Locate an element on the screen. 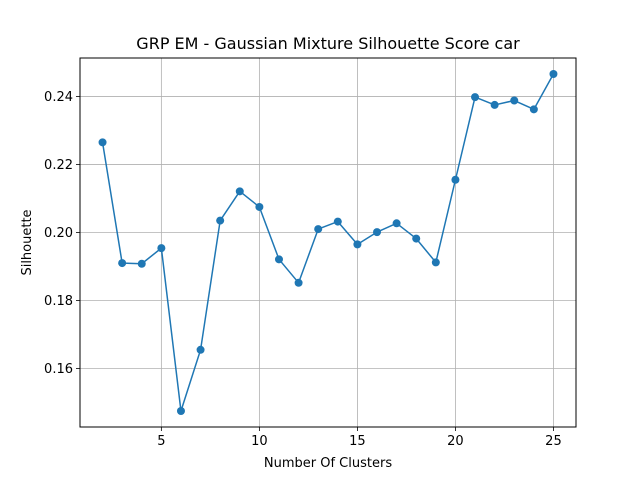 This screenshot has height=480, width=640. x-tick-label: 15 is located at coordinates (357, 441).